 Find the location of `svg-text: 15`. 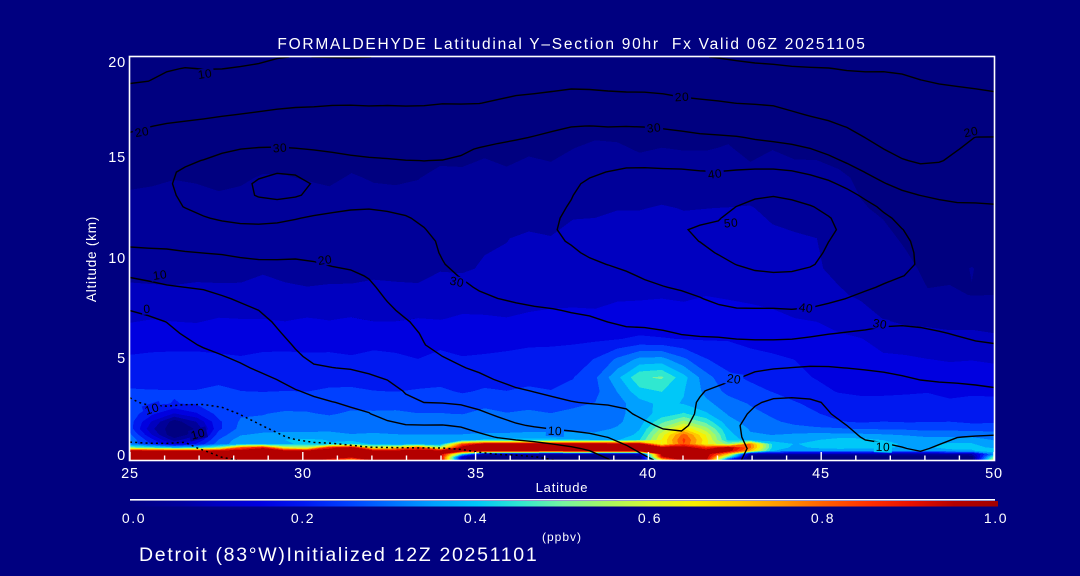

svg-text: 15 is located at coordinates (117, 158).